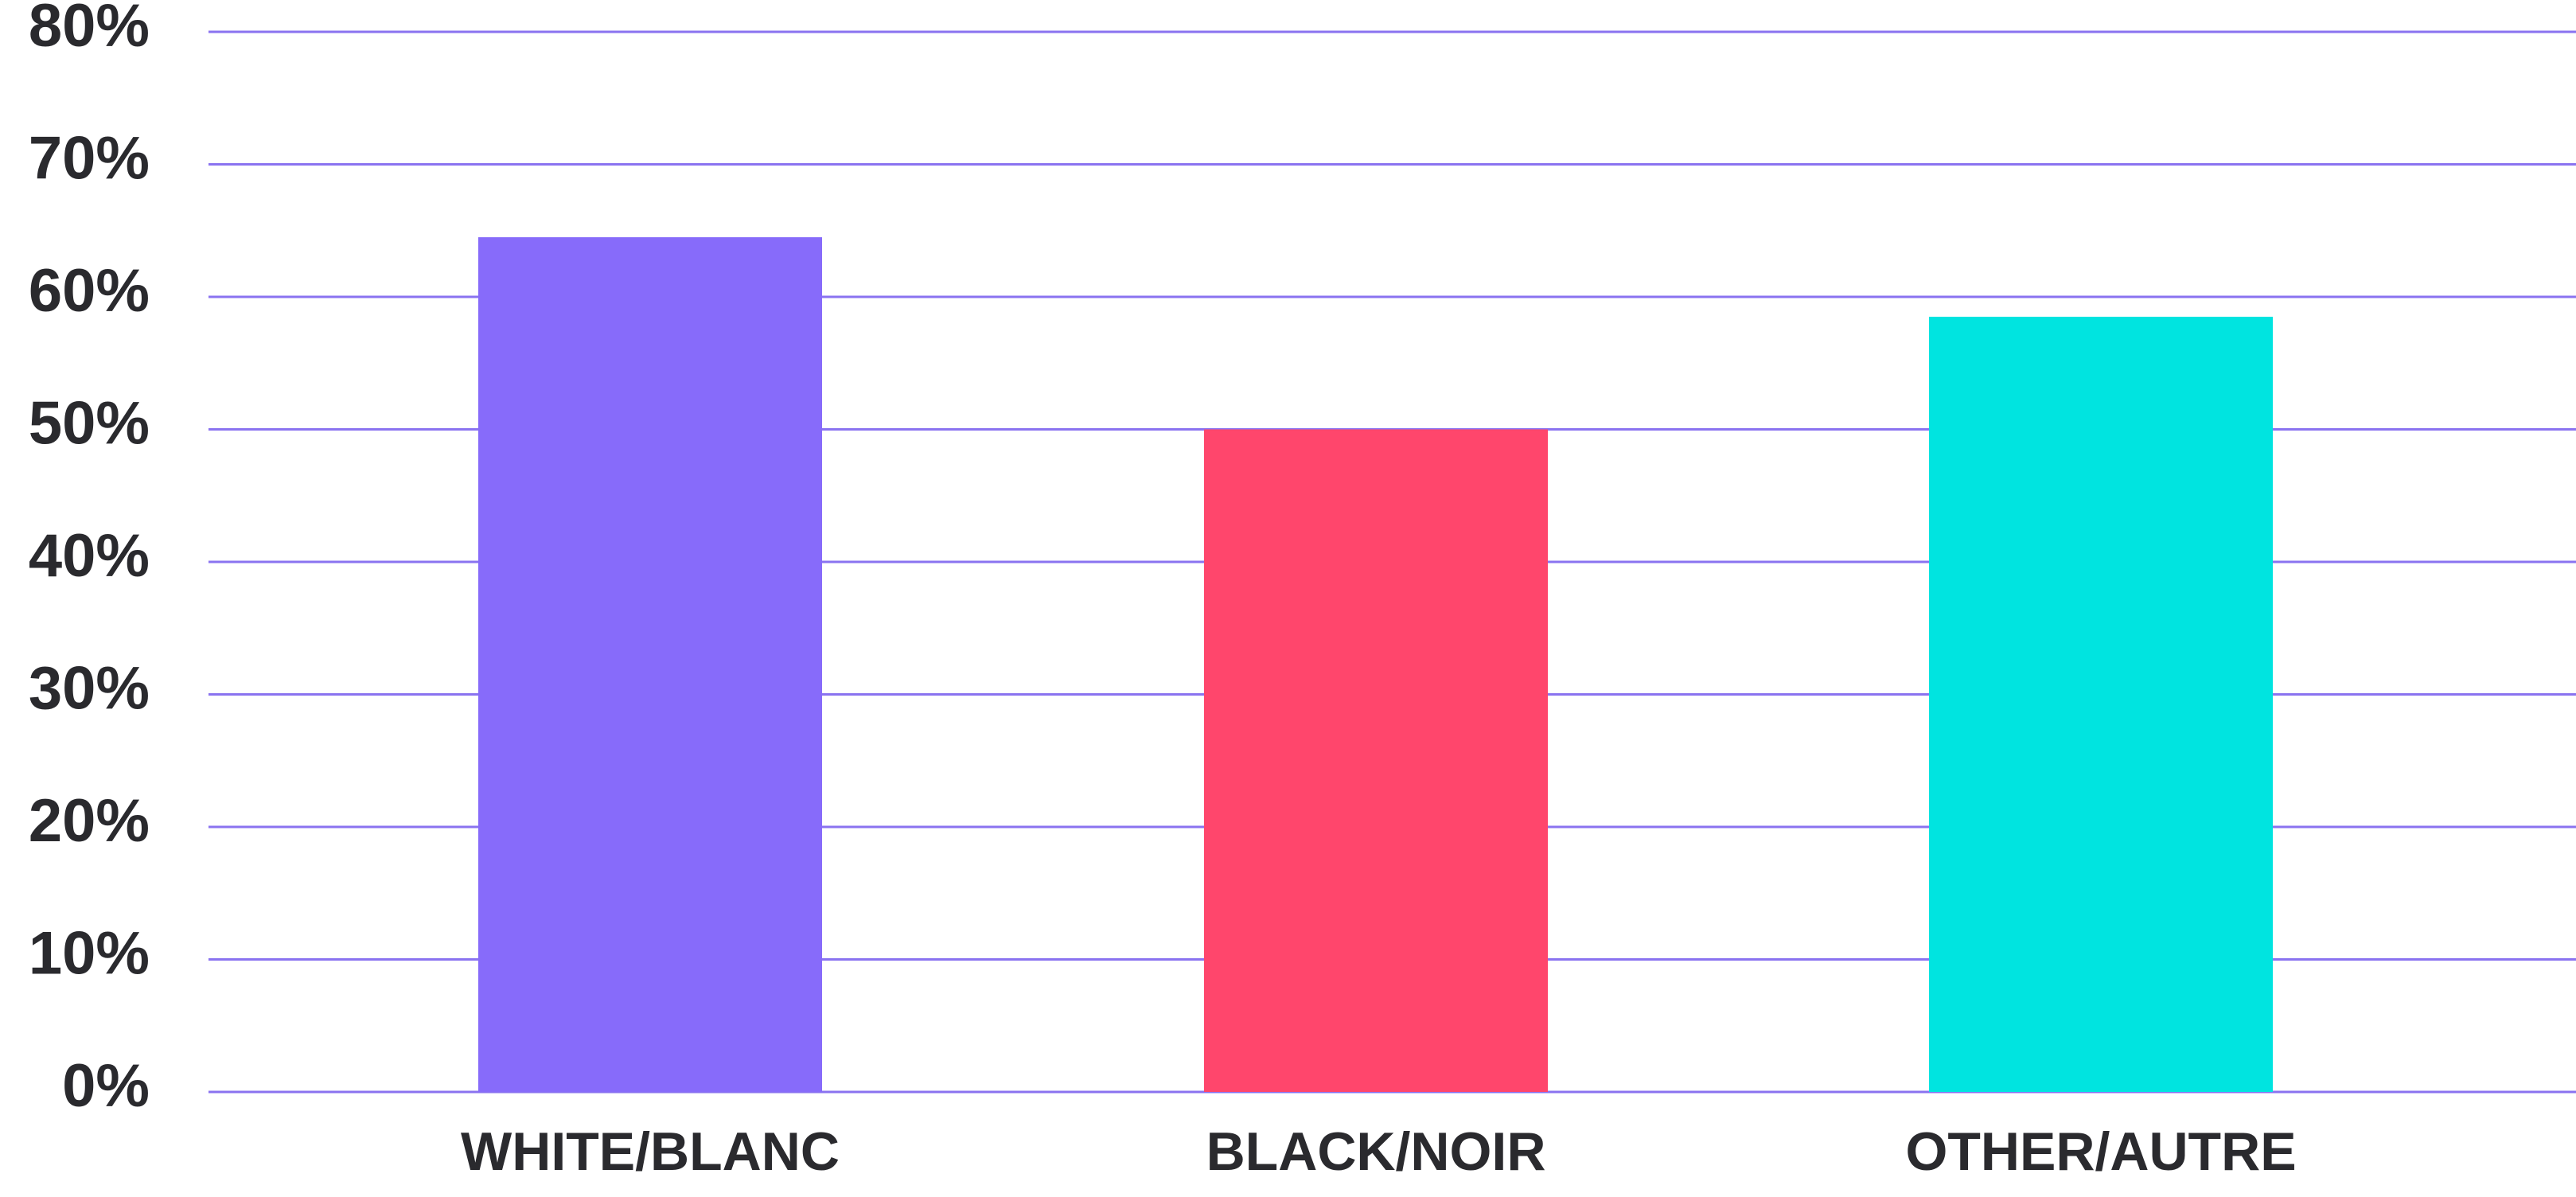 The image size is (2576, 1197). I want to click on y-tick-label: 20%, so click(89, 821).